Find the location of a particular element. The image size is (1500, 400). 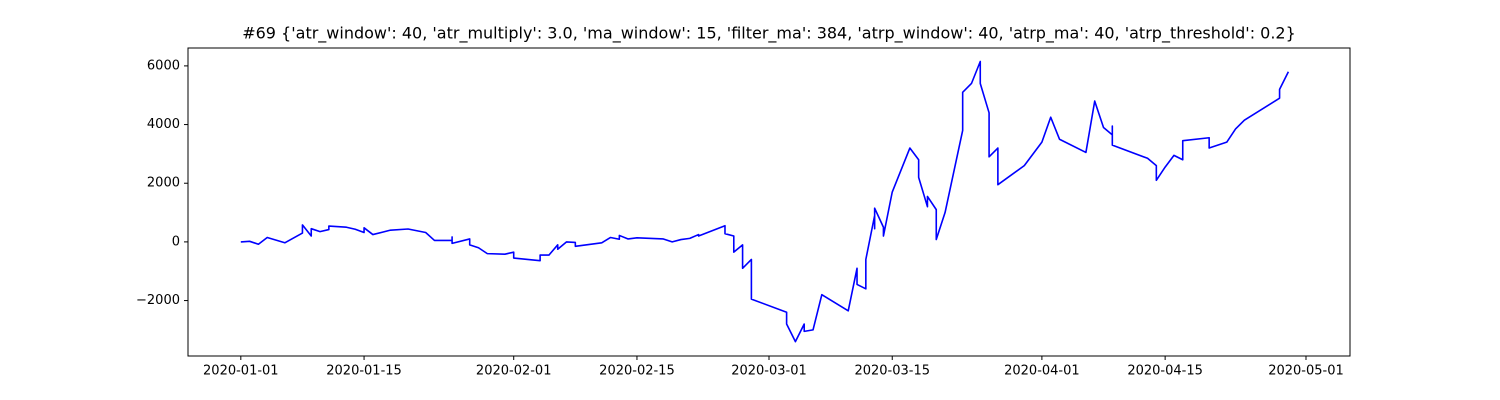

x-tick-label: 2020-02-15 is located at coordinates (637, 371).